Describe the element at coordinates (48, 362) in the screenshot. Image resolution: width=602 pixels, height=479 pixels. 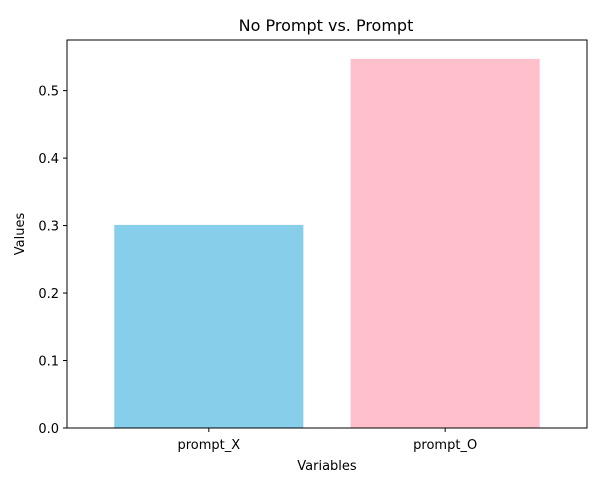
I see `y-tick-label: 0.1` at that location.